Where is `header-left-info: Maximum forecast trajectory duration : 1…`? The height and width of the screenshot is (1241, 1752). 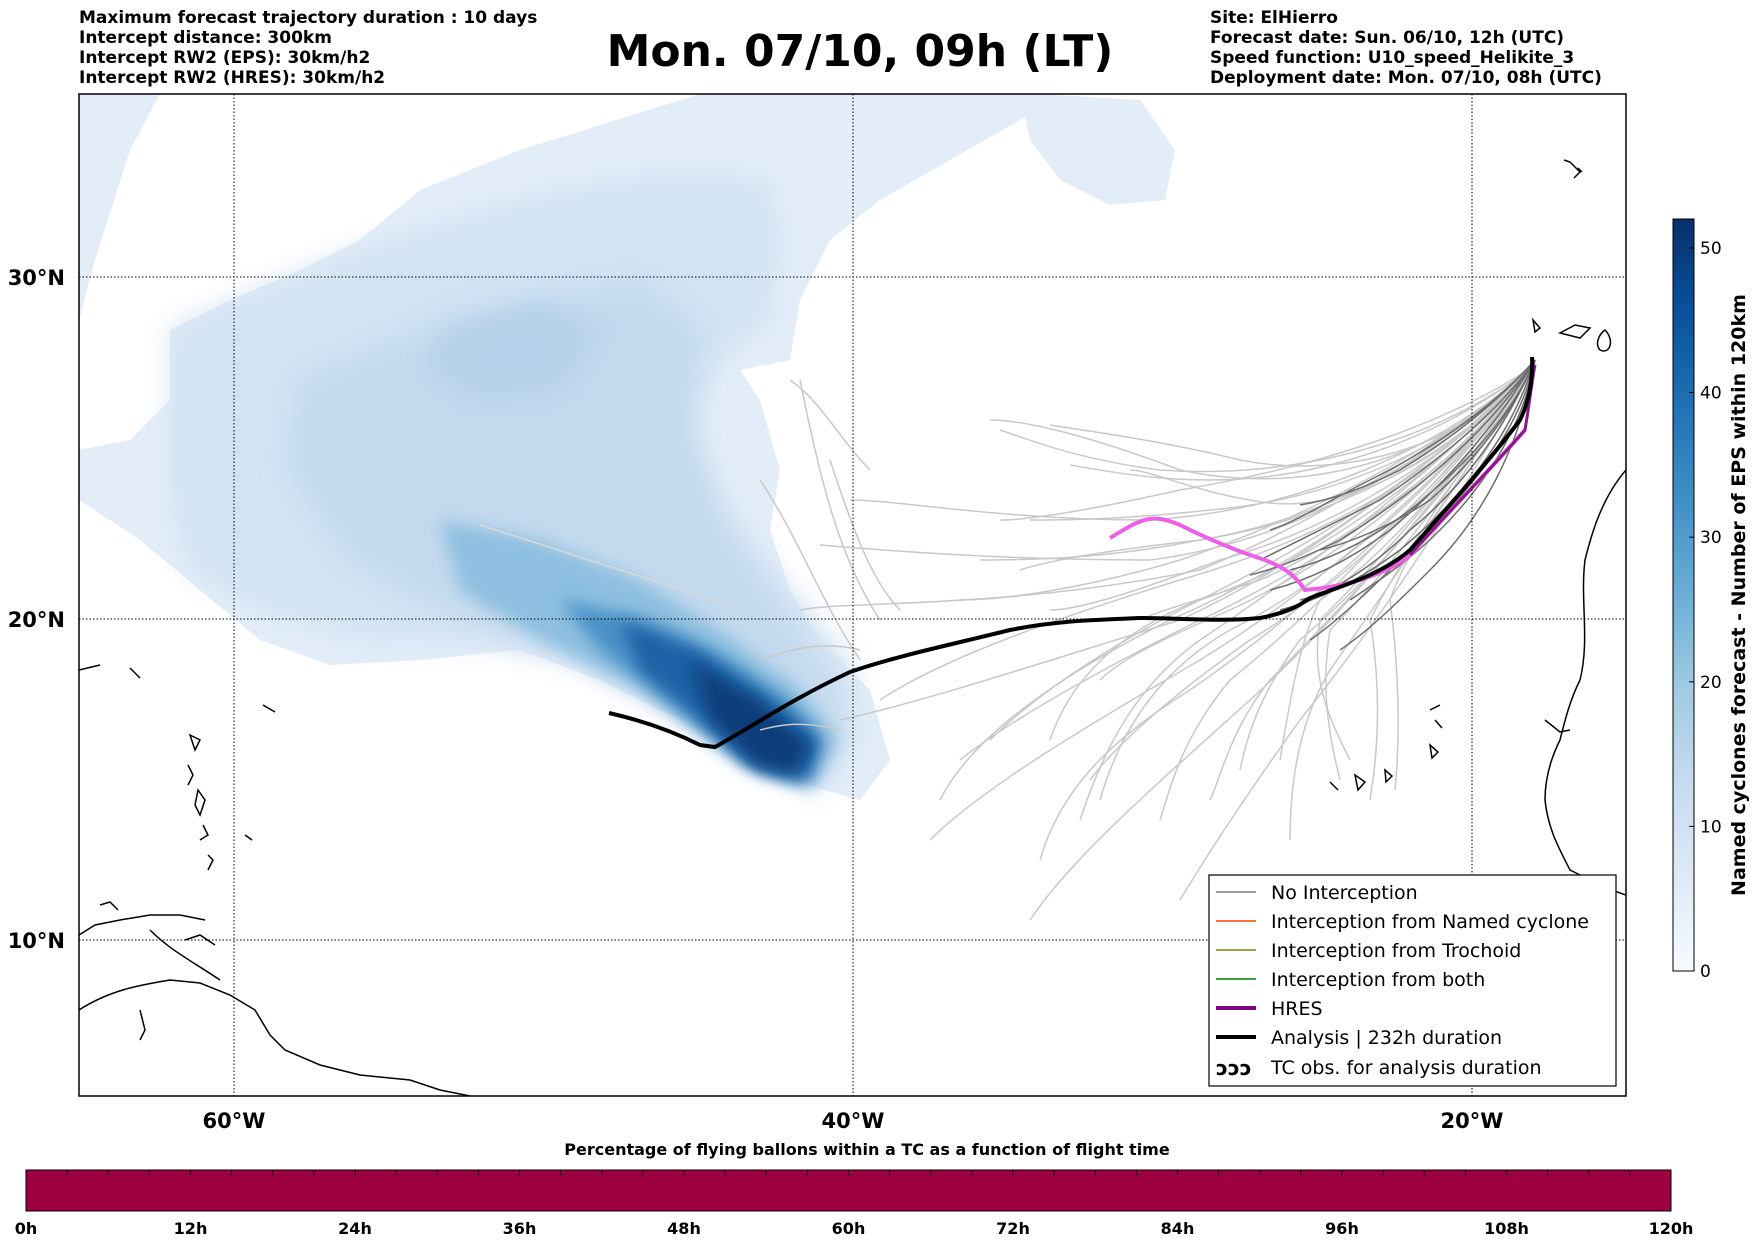 header-left-info: Maximum forecast trajectory duration : 1… is located at coordinates (308, 48).